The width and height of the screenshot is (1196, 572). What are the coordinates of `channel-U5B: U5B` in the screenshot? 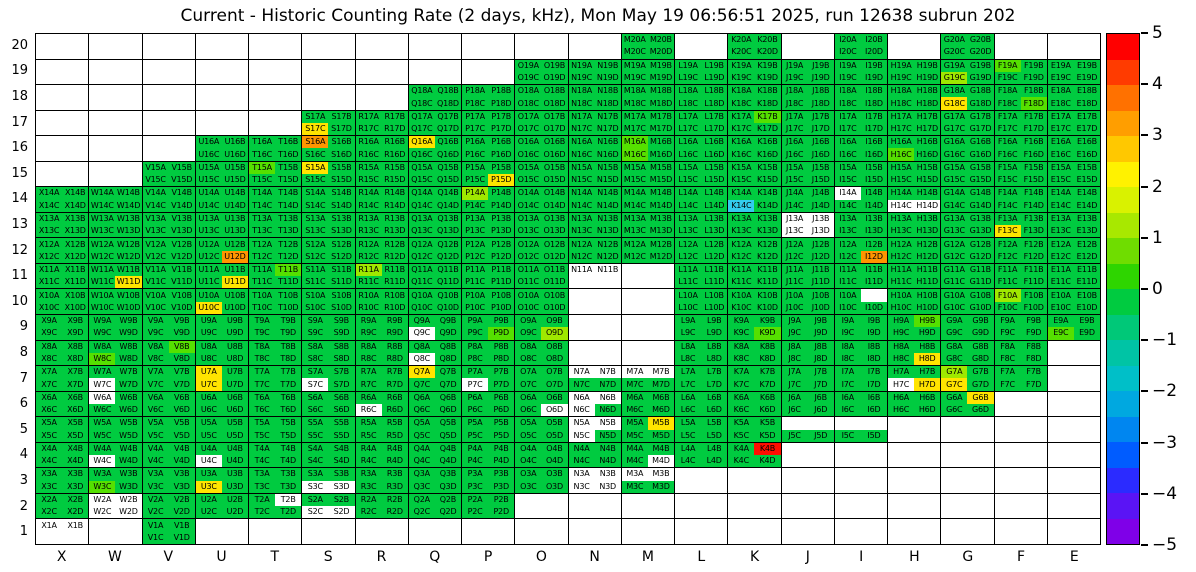 It's located at (234, 423).